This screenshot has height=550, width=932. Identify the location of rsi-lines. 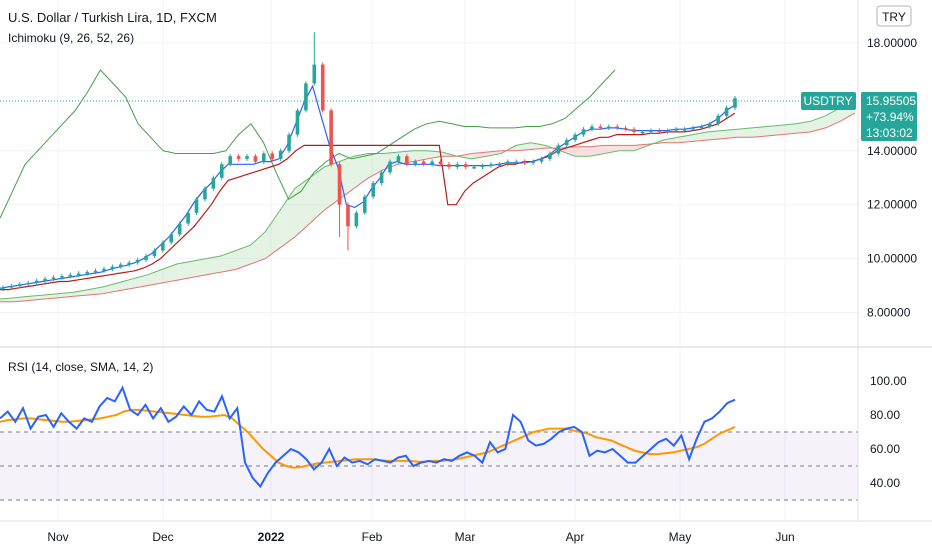
(368, 437).